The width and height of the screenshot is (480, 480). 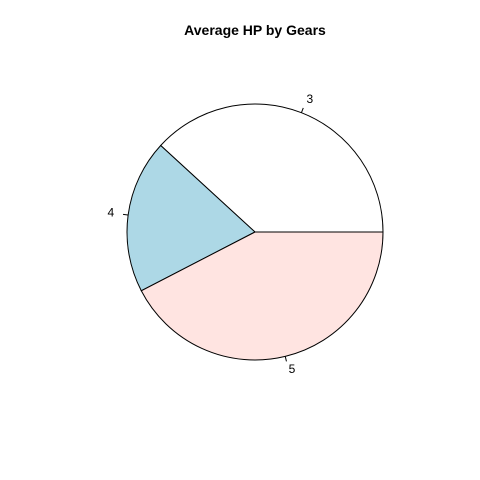 I want to click on slice-label-4: 4, so click(x=110, y=212).